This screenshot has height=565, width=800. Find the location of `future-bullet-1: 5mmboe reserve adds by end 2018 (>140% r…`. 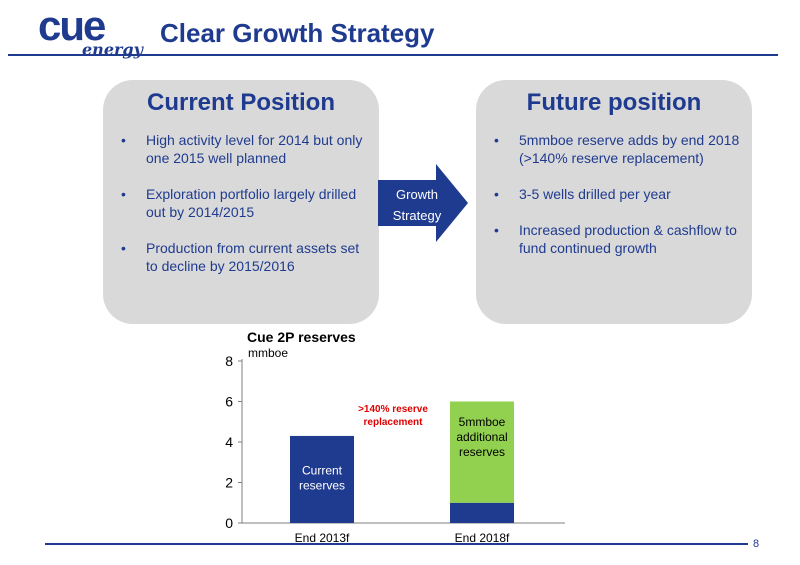

future-bullet-1: 5mmboe reserve adds by end 2018 (>140% r… is located at coordinates (619, 149).